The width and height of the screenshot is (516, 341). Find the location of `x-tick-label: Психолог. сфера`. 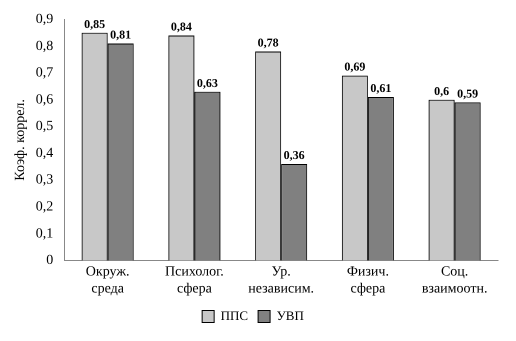

x-tick-label: Психолог. сфера is located at coordinates (194, 280).